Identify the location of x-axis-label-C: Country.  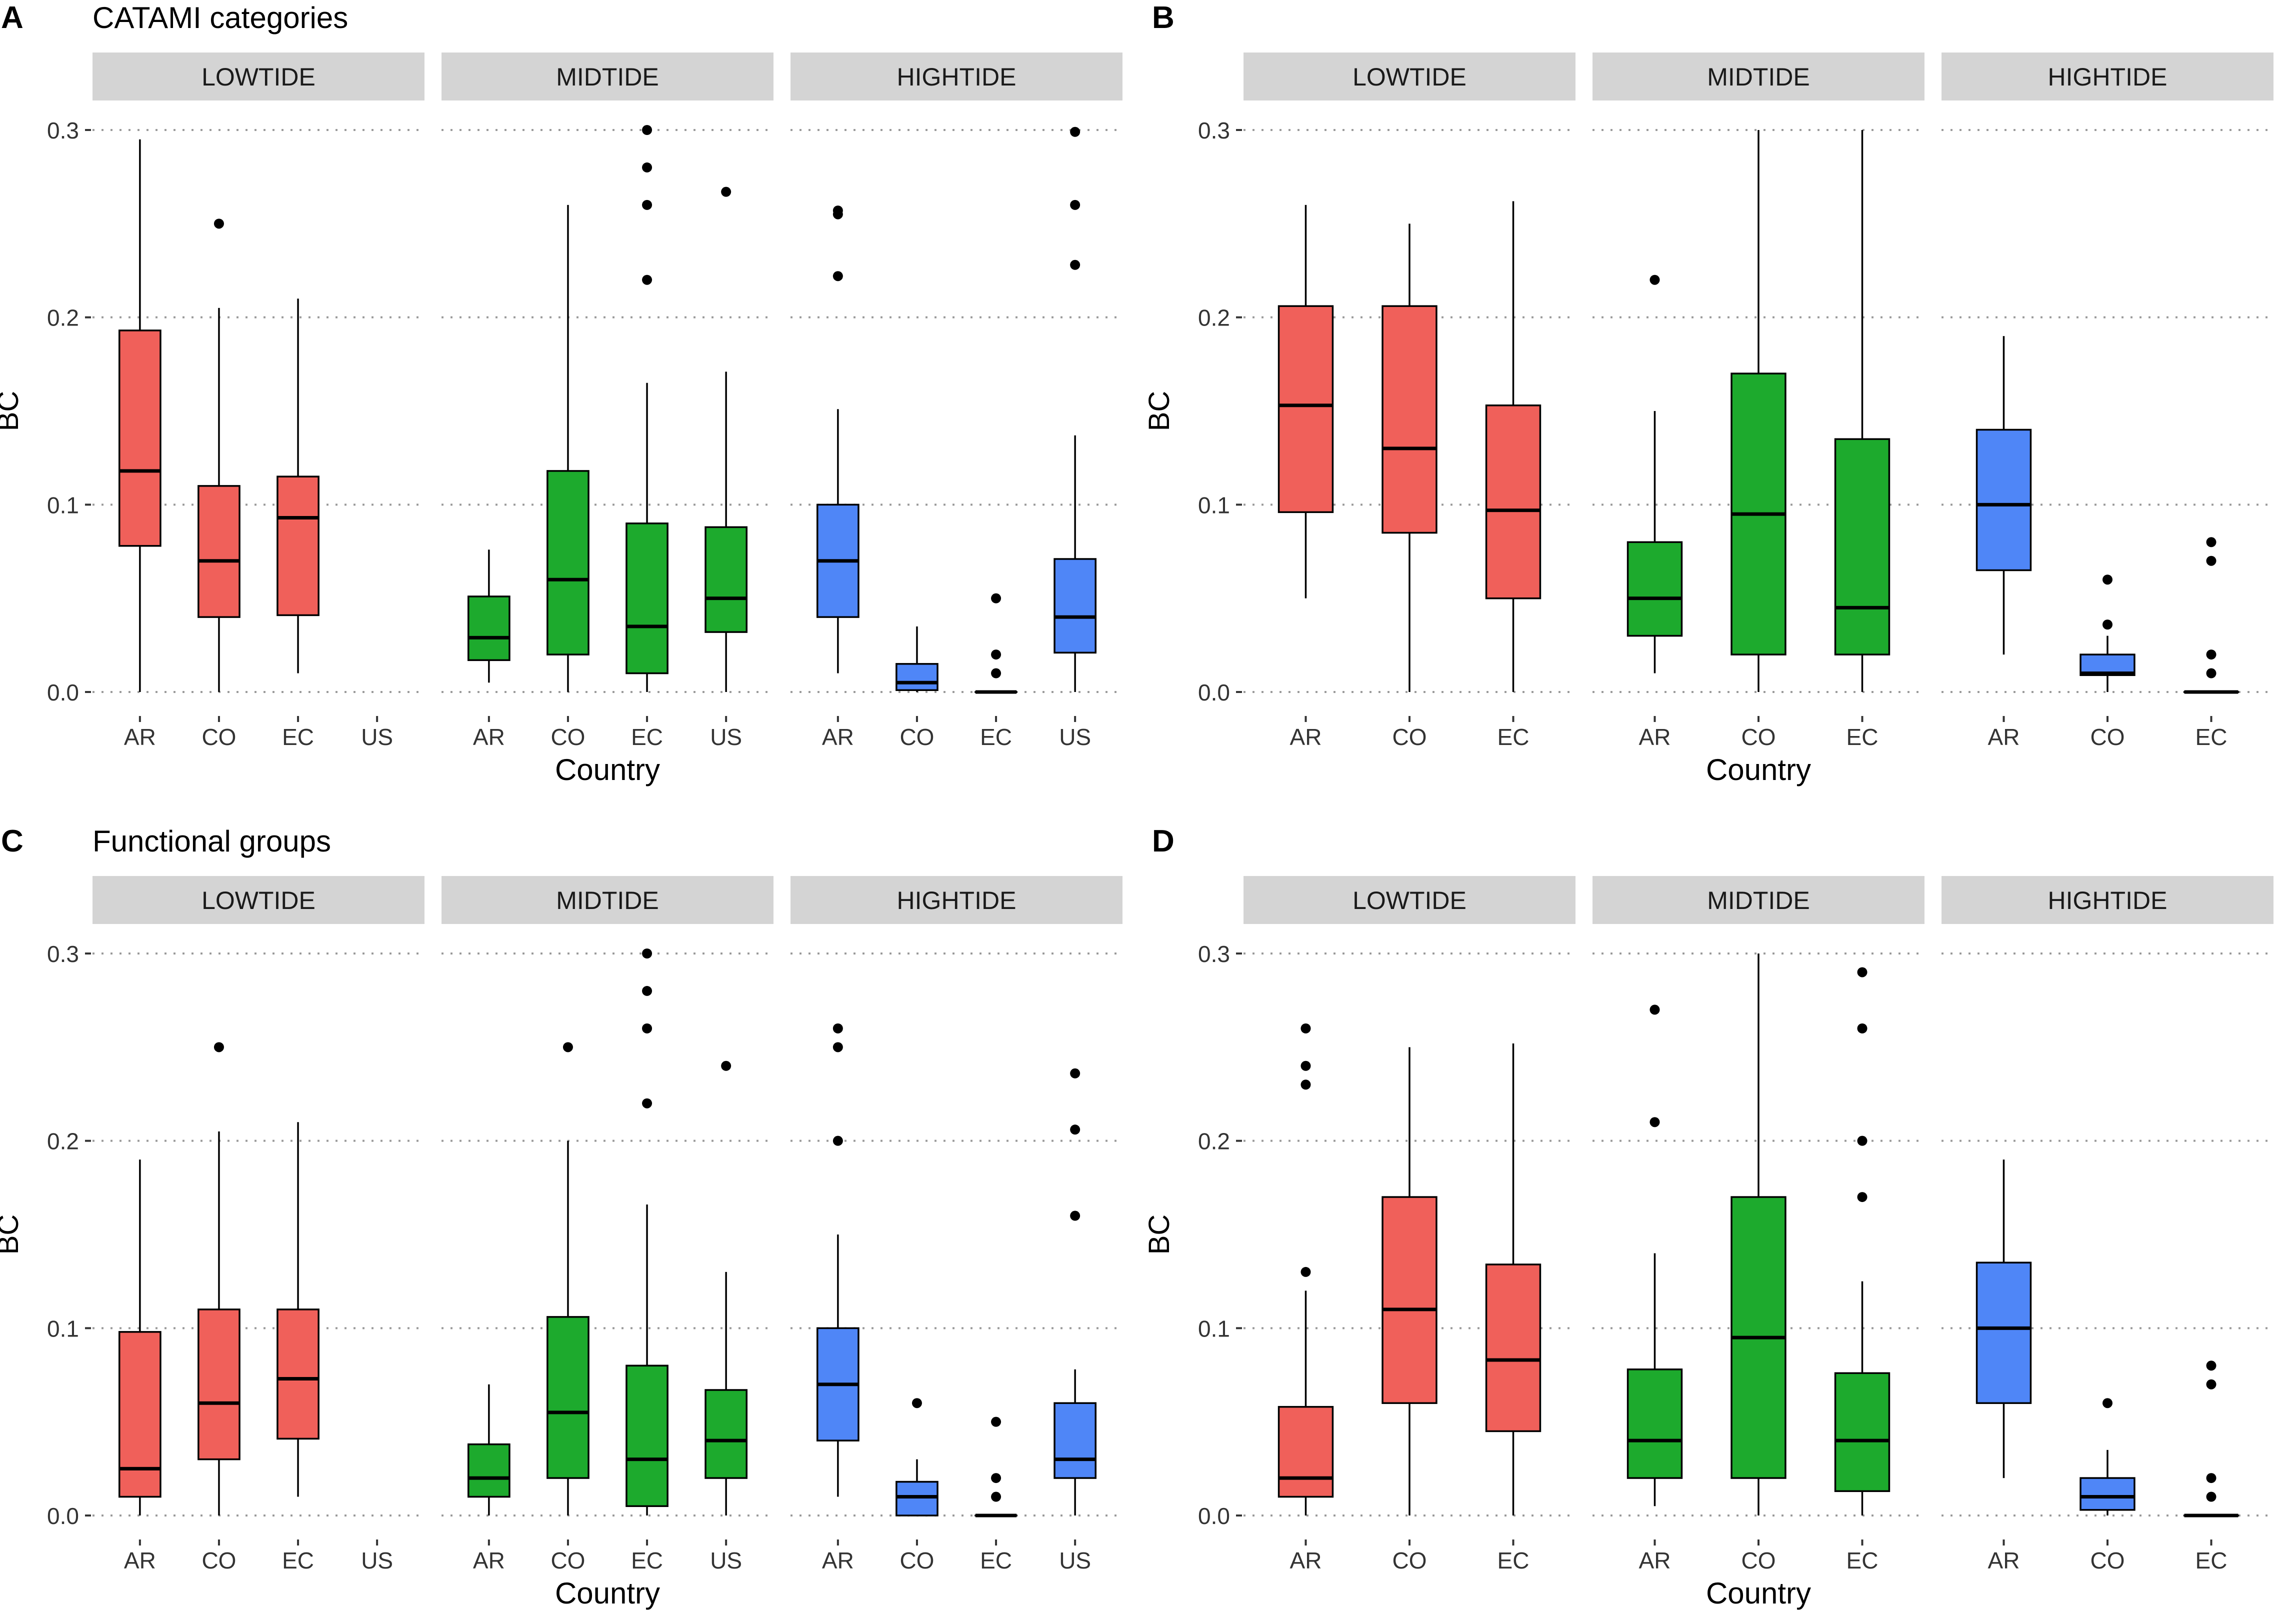
(607, 1593).